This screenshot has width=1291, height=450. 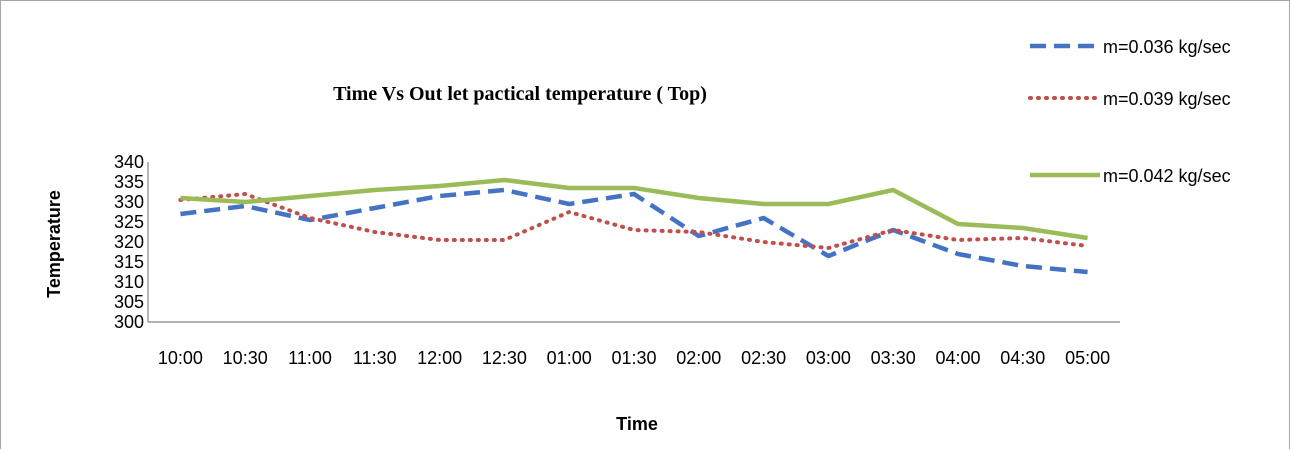 What do you see at coordinates (129, 202) in the screenshot?
I see `y-tick-label: 330` at bounding box center [129, 202].